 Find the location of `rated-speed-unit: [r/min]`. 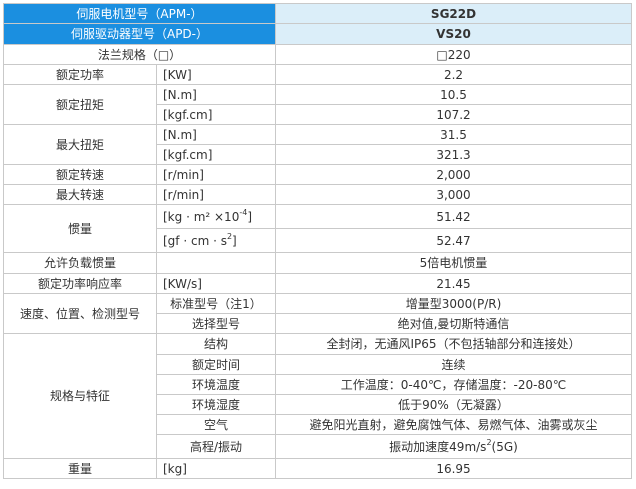

rated-speed-unit: [r/min] is located at coordinates (216, 174).